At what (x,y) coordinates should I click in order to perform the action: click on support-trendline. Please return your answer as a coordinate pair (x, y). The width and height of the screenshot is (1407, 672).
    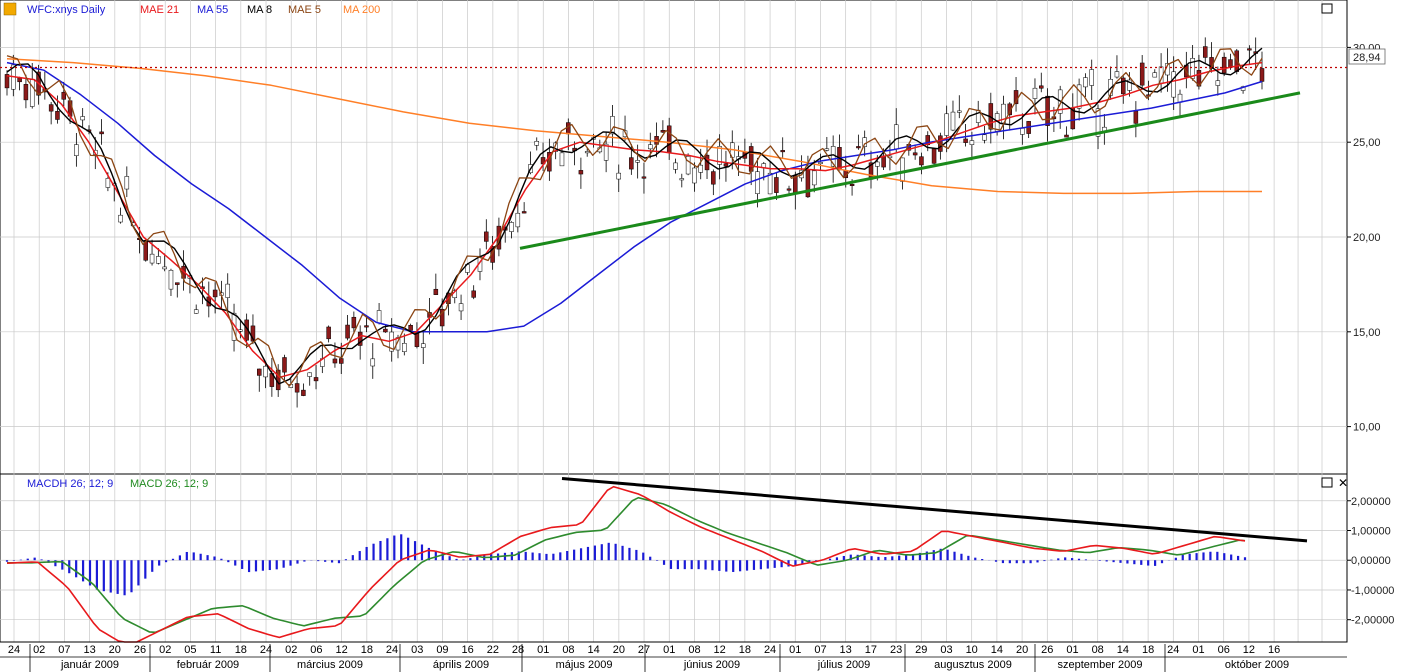
    Looking at the image, I should click on (910, 170).